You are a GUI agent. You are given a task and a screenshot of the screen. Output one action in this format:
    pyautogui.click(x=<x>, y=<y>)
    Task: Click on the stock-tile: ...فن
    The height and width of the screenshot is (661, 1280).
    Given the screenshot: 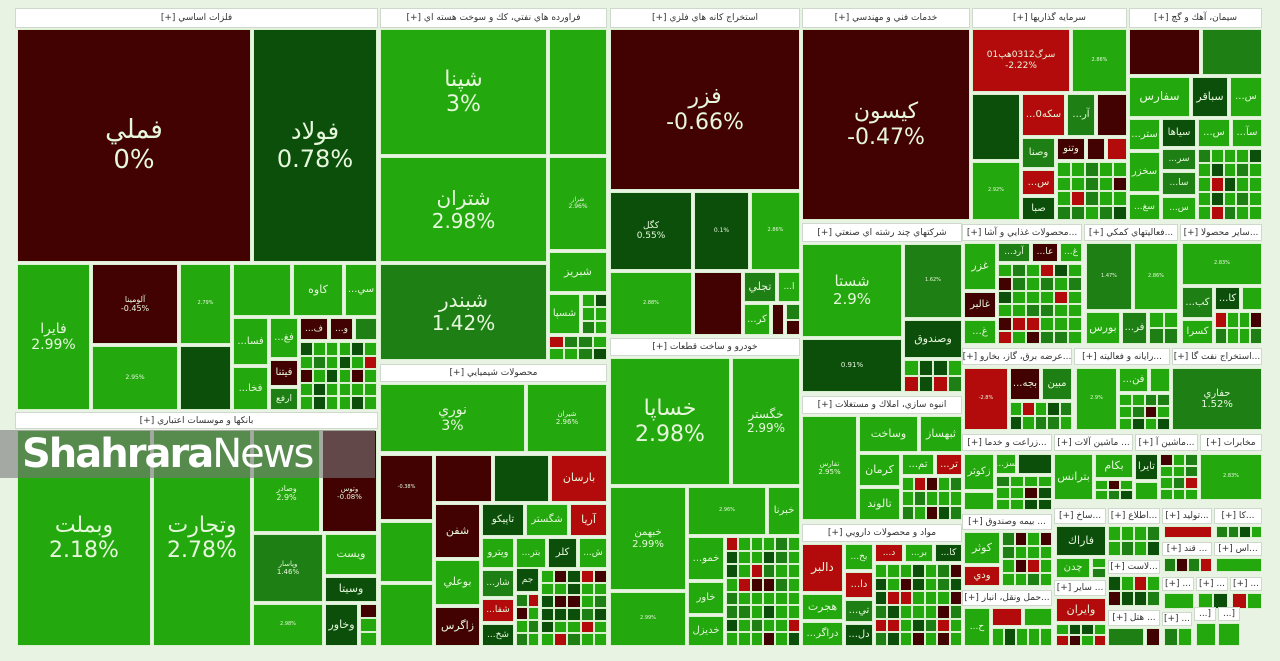 What is the action you would take?
    pyautogui.click(x=1133, y=380)
    